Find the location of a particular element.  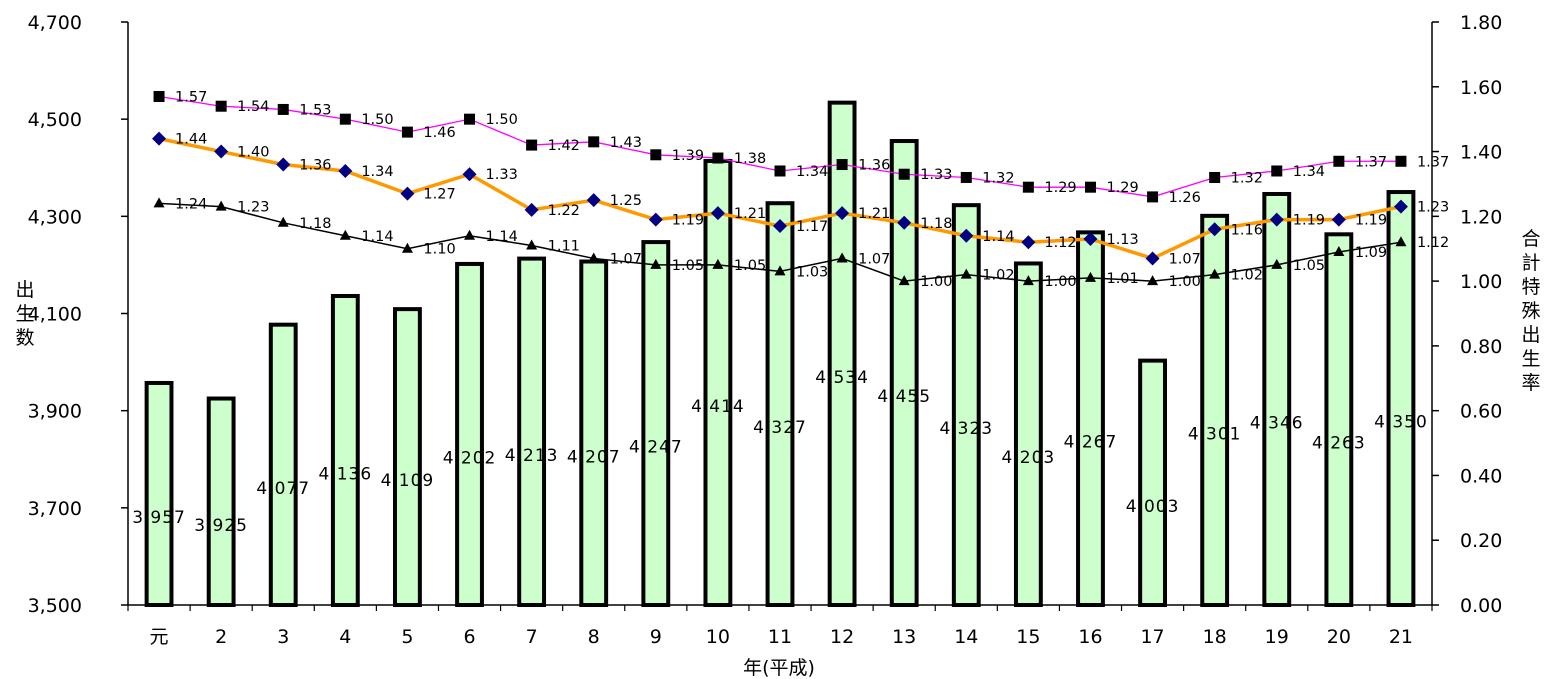

bar-data-label: 4,346 is located at coordinates (1277, 423).